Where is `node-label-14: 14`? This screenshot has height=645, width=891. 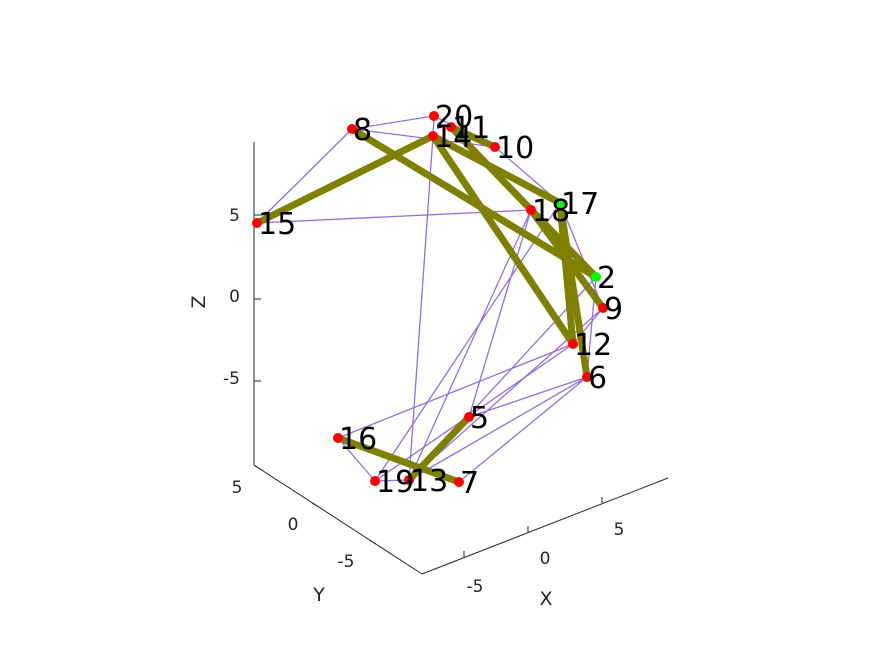 node-label-14: 14 is located at coordinates (453, 137).